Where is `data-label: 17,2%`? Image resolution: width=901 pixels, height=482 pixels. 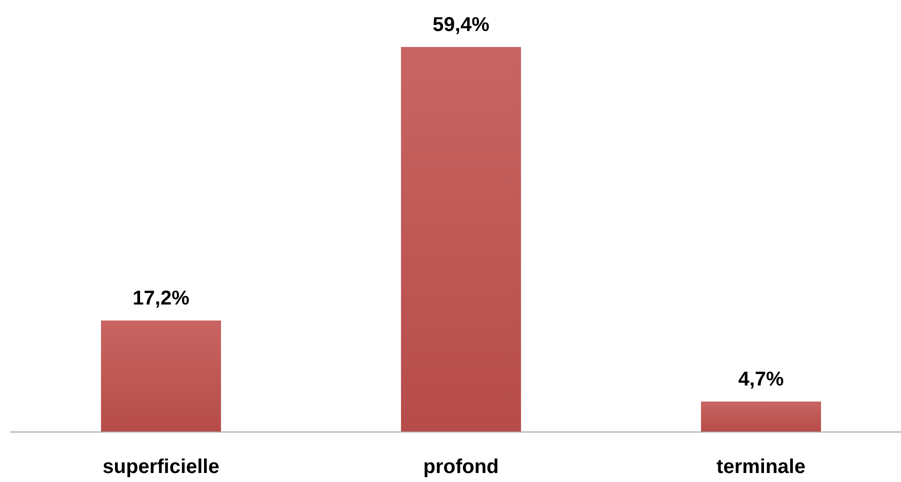 data-label: 17,2% is located at coordinates (161, 299).